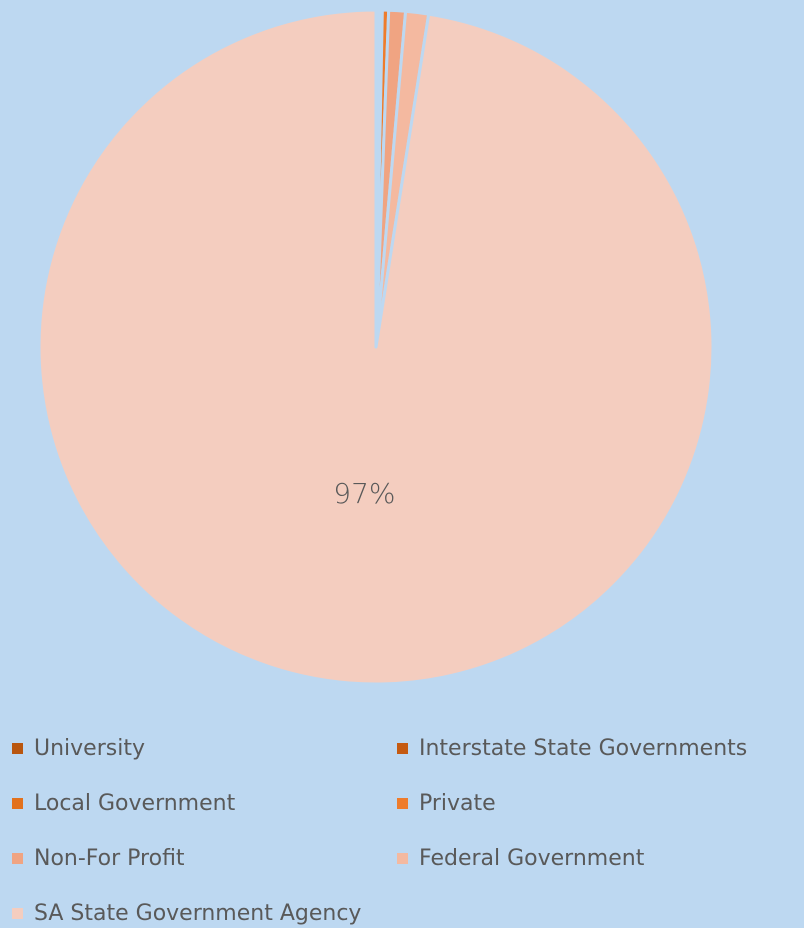 The width and height of the screenshot is (804, 928). I want to click on legend-item-federal-government: Federal Government, so click(520, 858).